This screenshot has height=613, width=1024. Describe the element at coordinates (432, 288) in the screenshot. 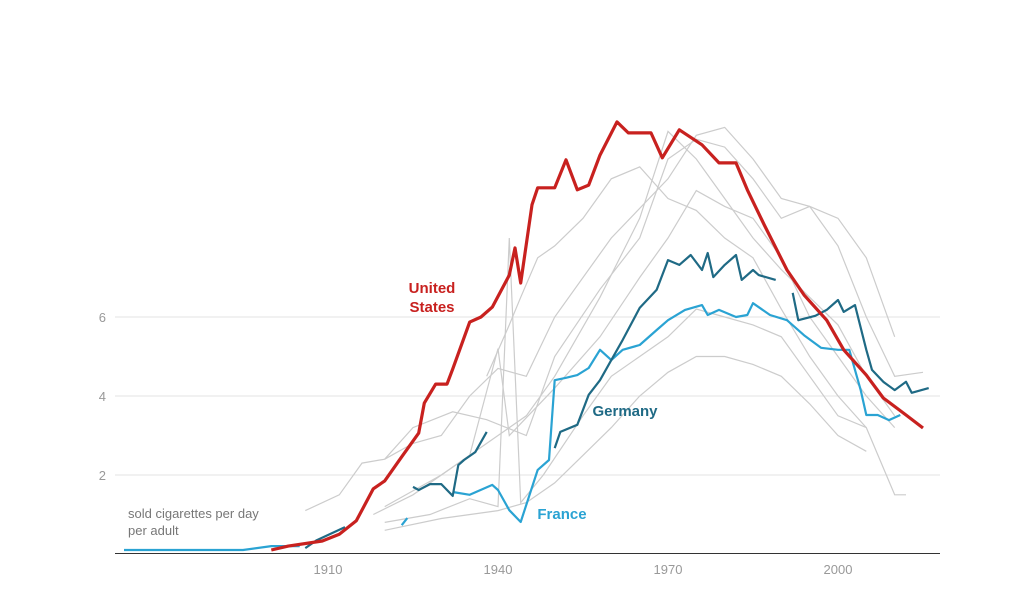

I see `label-united-states-1: United` at that location.